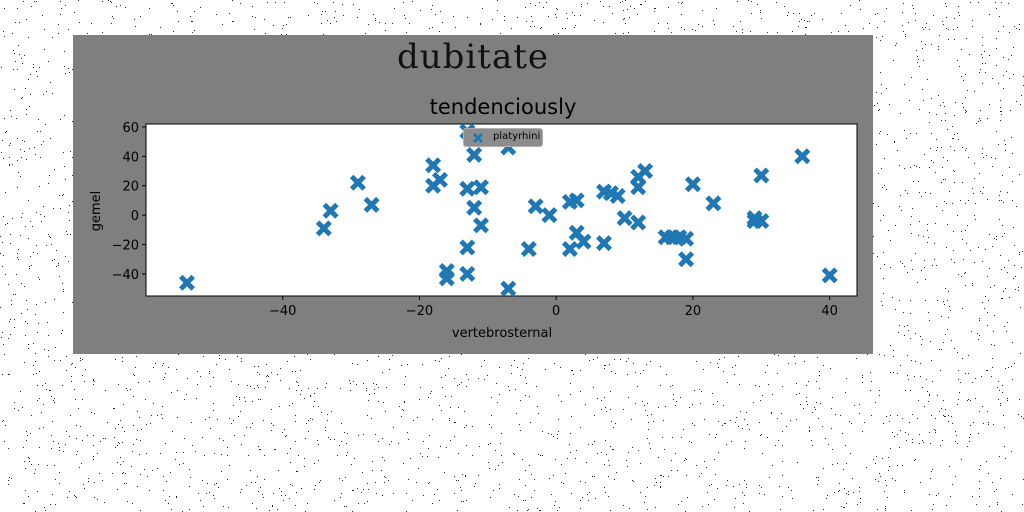 The image size is (1024, 512). I want to click on y-tick-label: −20, so click(125, 246).